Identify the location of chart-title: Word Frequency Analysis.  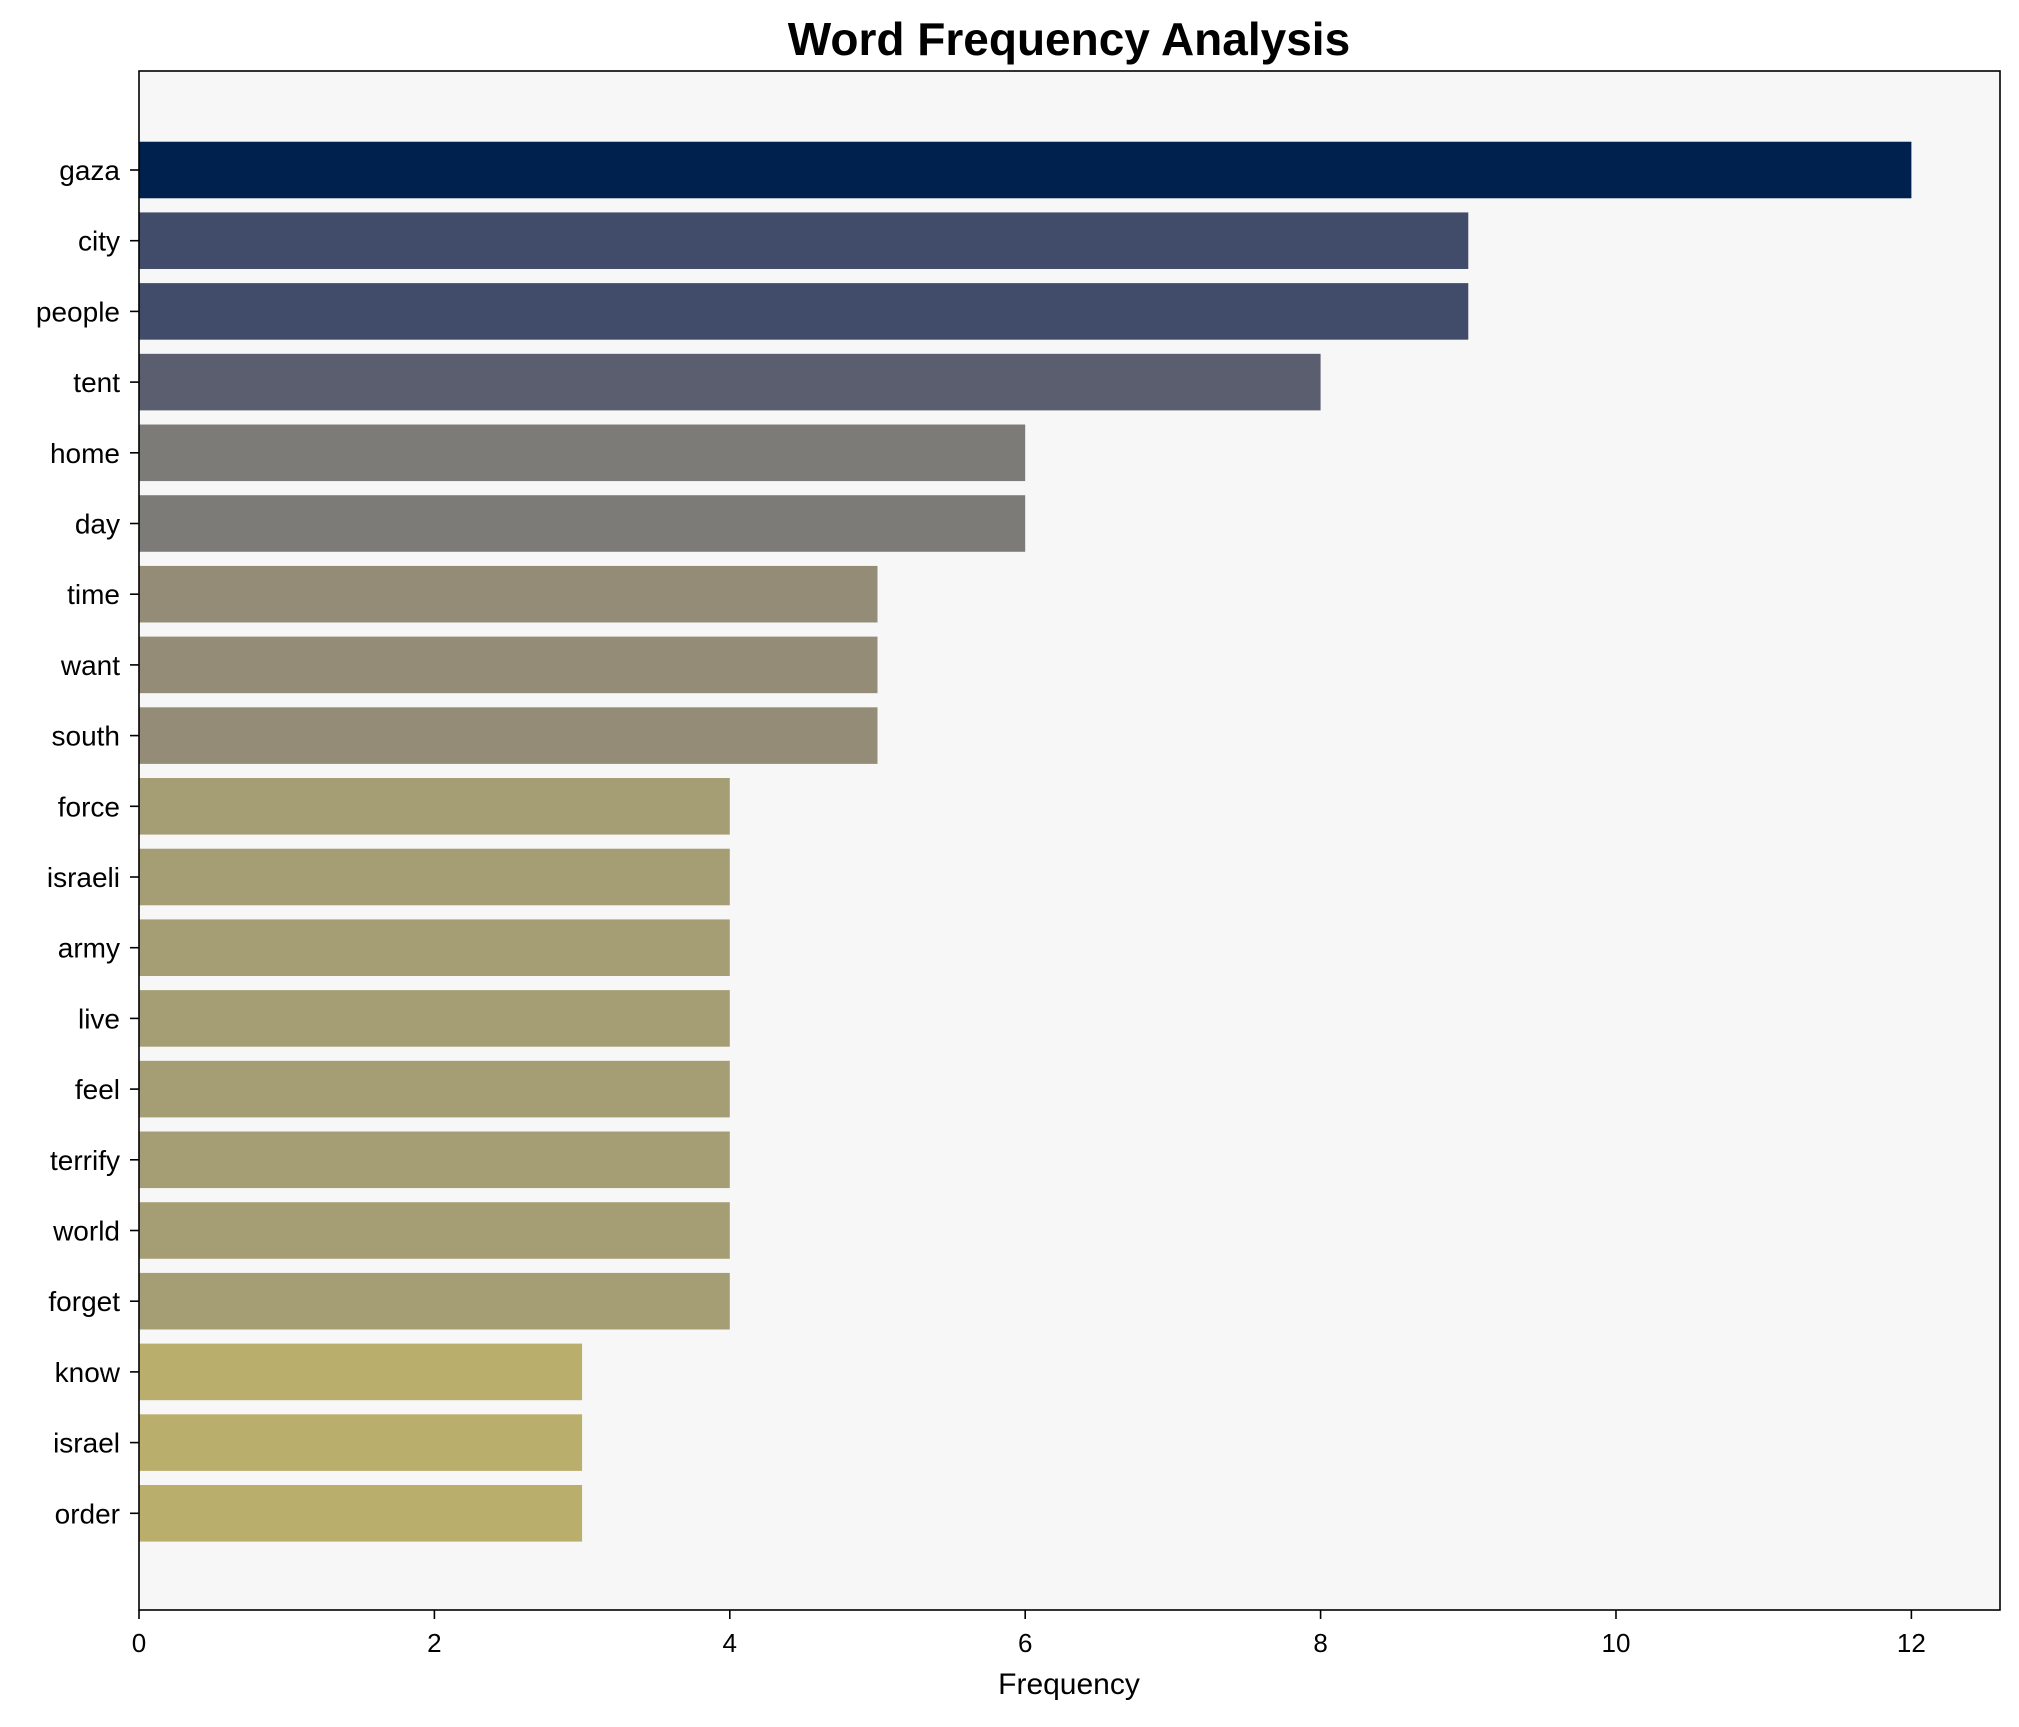
(1069, 39).